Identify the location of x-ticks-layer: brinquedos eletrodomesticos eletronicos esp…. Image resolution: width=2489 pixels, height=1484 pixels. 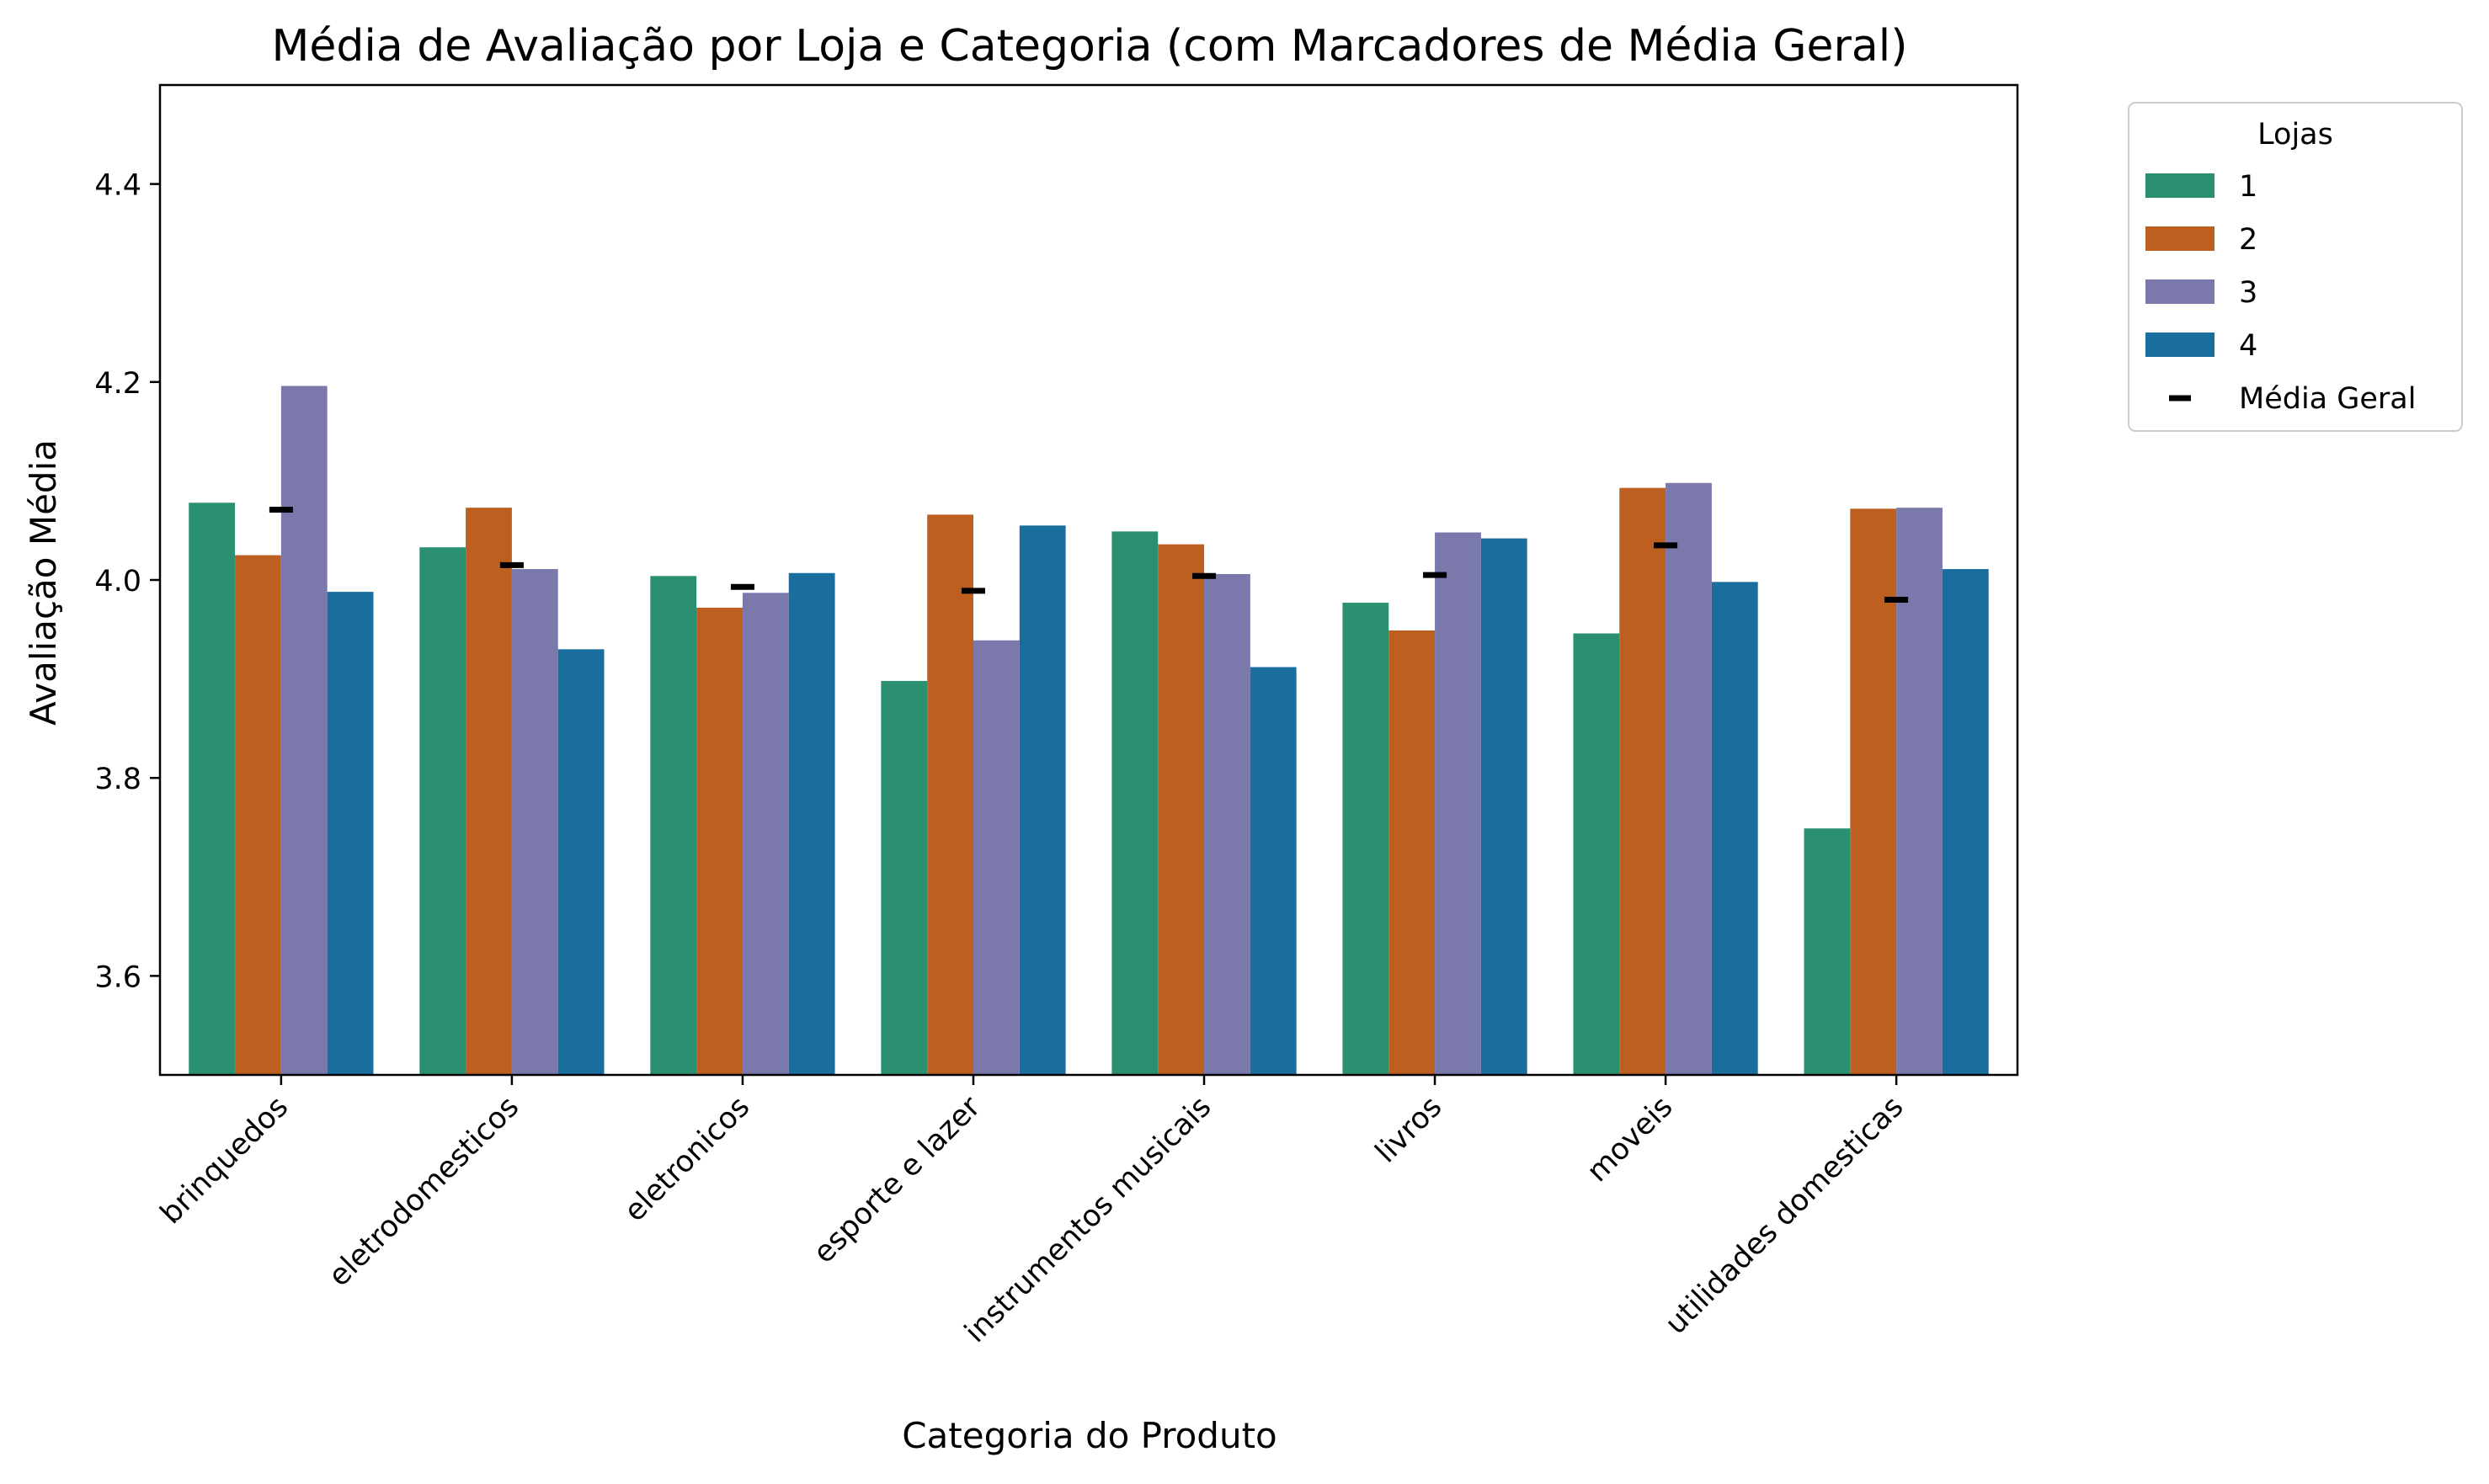
(1032, 1212).